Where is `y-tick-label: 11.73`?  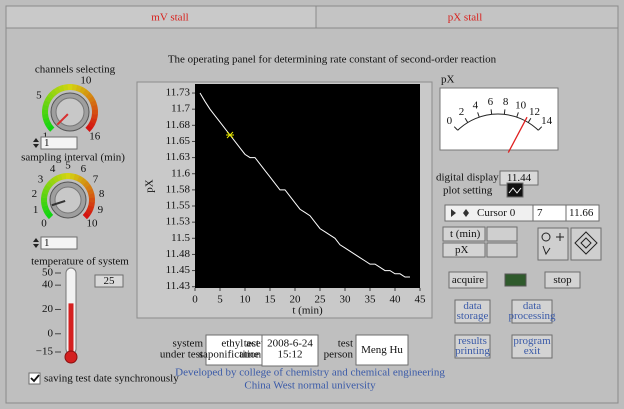 y-tick-label: 11.73 is located at coordinates (178, 93).